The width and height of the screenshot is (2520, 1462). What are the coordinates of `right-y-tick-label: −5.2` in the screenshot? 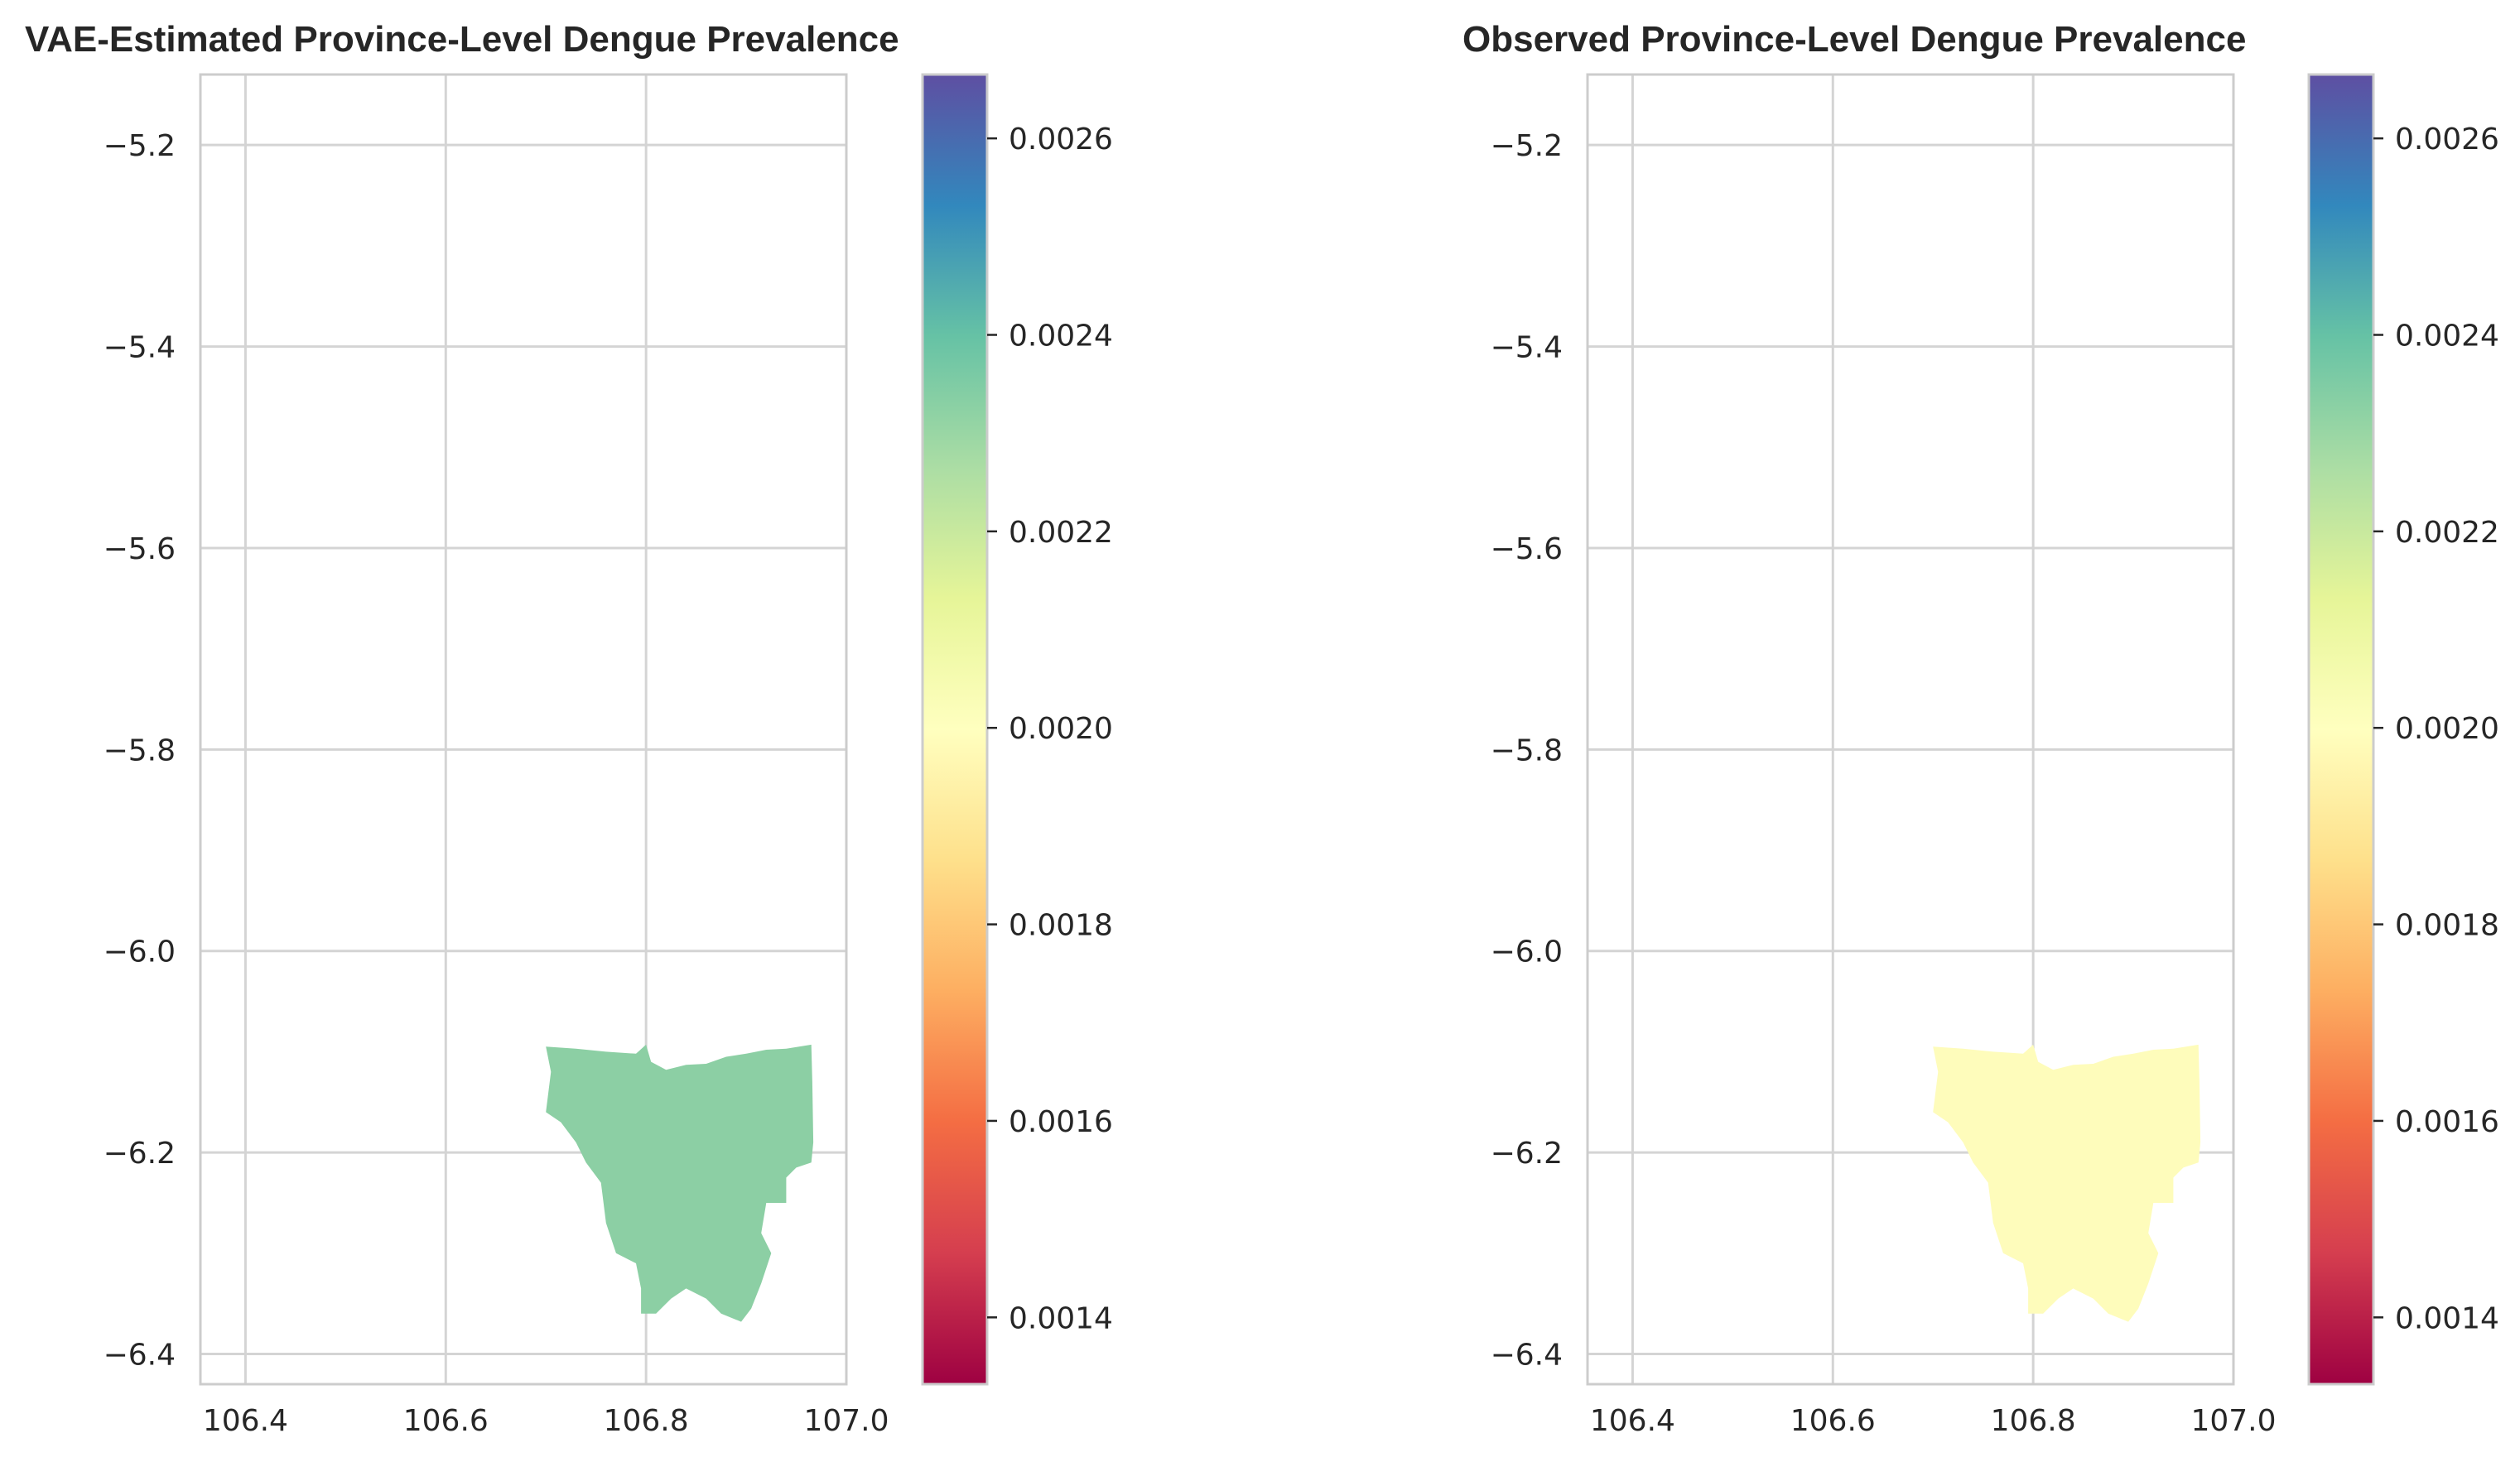 It's located at (1527, 146).